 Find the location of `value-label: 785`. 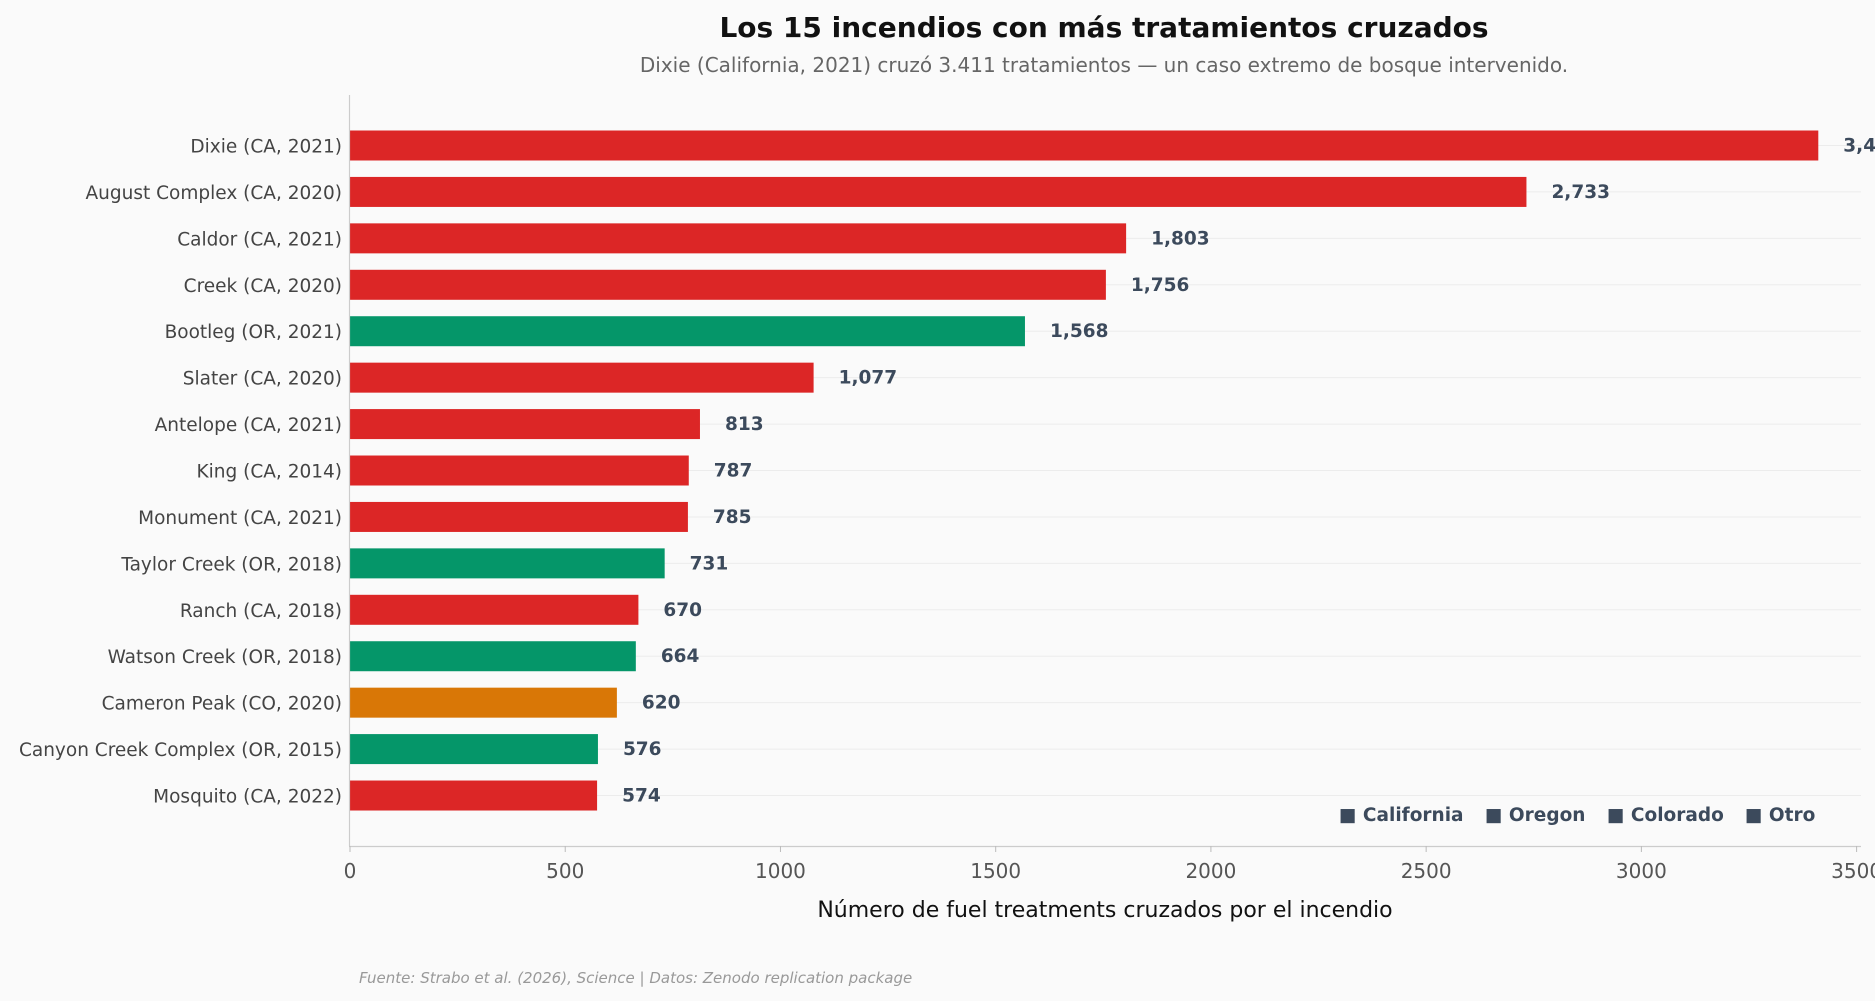

value-label: 785 is located at coordinates (732, 517).